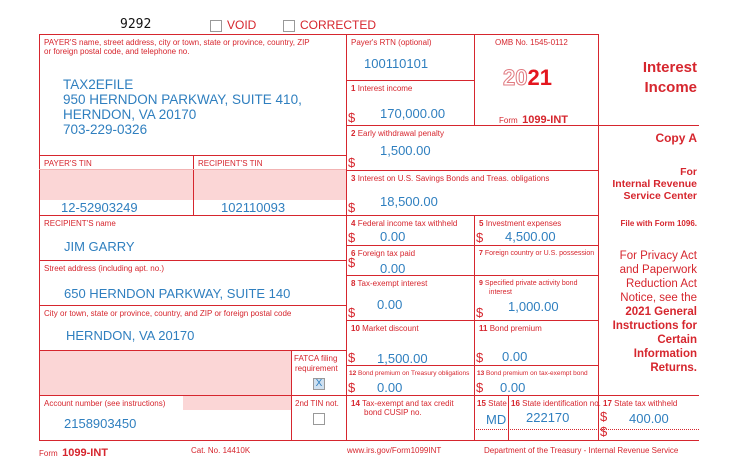 The height and width of the screenshot is (472, 739). What do you see at coordinates (116, 185) in the screenshot?
I see `payer-tin-box: PAYER'S TIN 12-52903249` at bounding box center [116, 185].